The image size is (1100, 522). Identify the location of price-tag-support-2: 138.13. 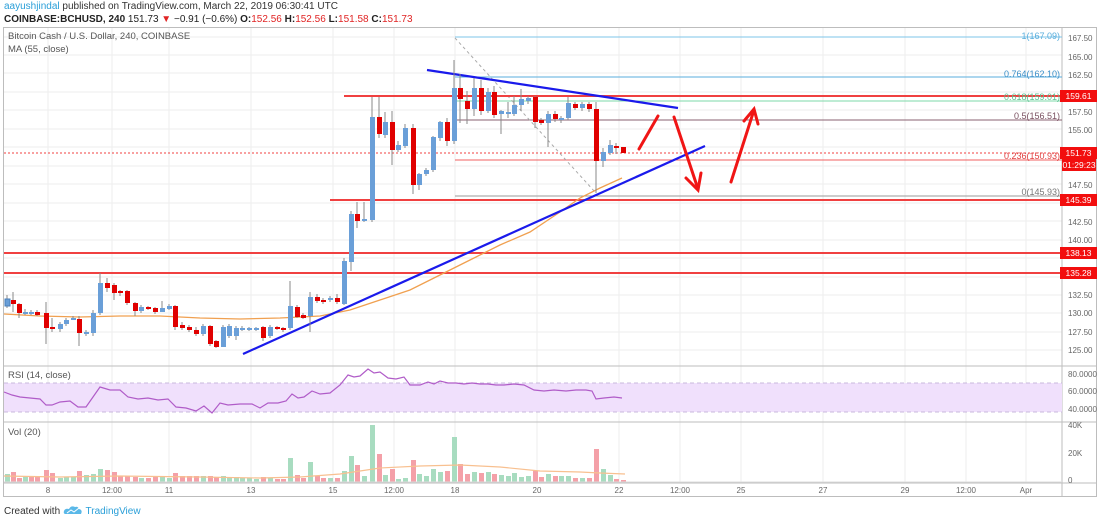
(1078, 253).